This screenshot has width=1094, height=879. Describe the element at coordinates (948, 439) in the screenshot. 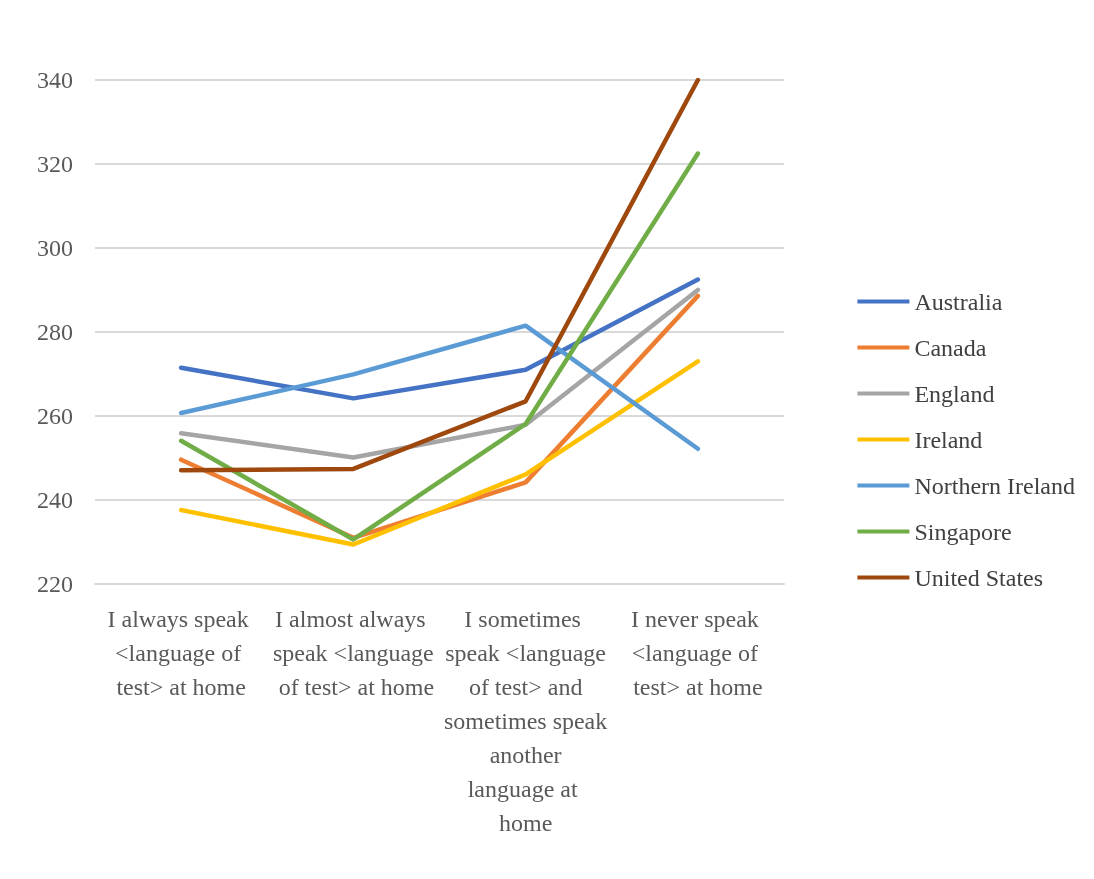

I see `legend-label: Ireland` at that location.